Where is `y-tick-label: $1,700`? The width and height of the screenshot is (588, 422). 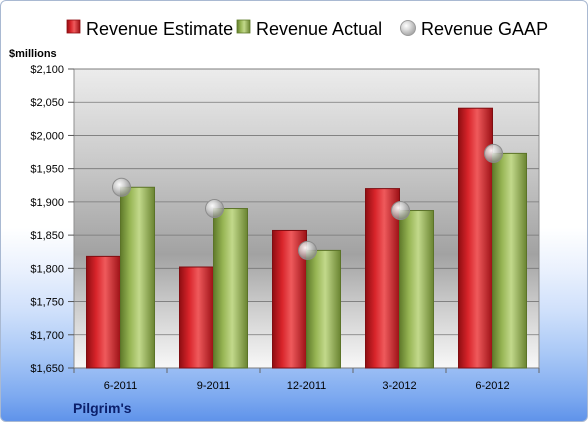 y-tick-label: $1,700 is located at coordinates (47, 336).